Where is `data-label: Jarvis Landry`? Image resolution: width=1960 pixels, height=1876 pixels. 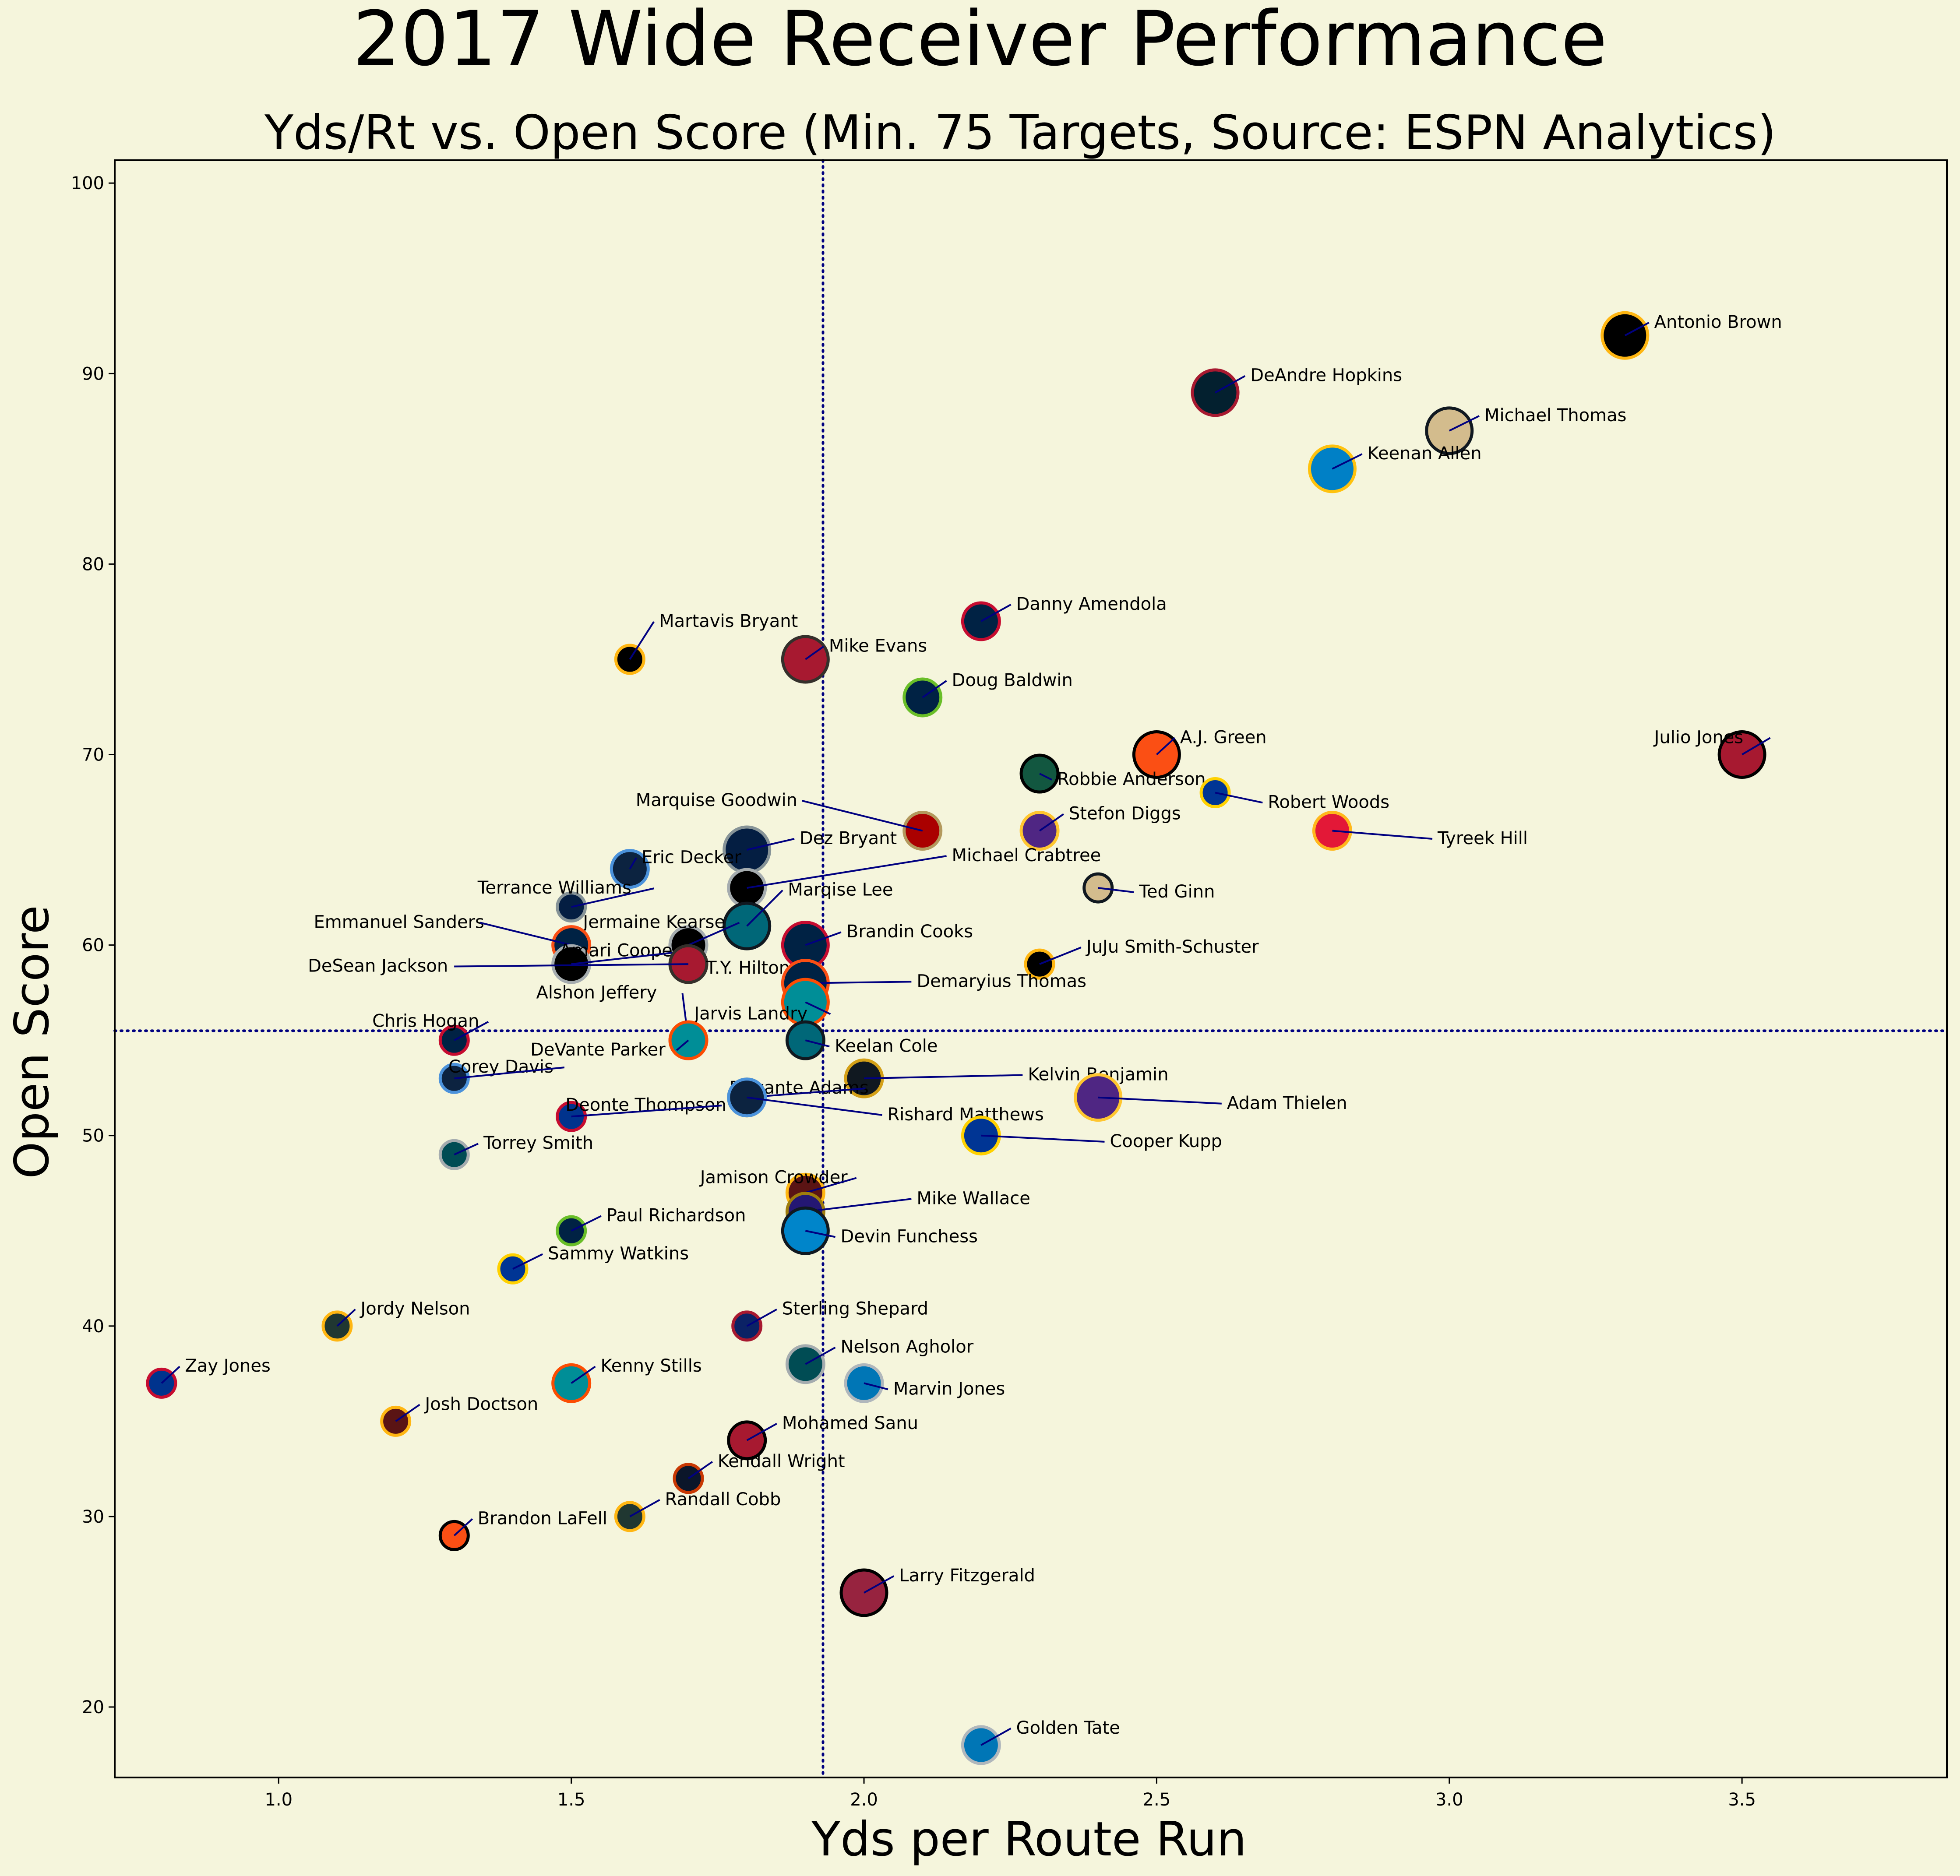 data-label: Jarvis Landry is located at coordinates (750, 1014).